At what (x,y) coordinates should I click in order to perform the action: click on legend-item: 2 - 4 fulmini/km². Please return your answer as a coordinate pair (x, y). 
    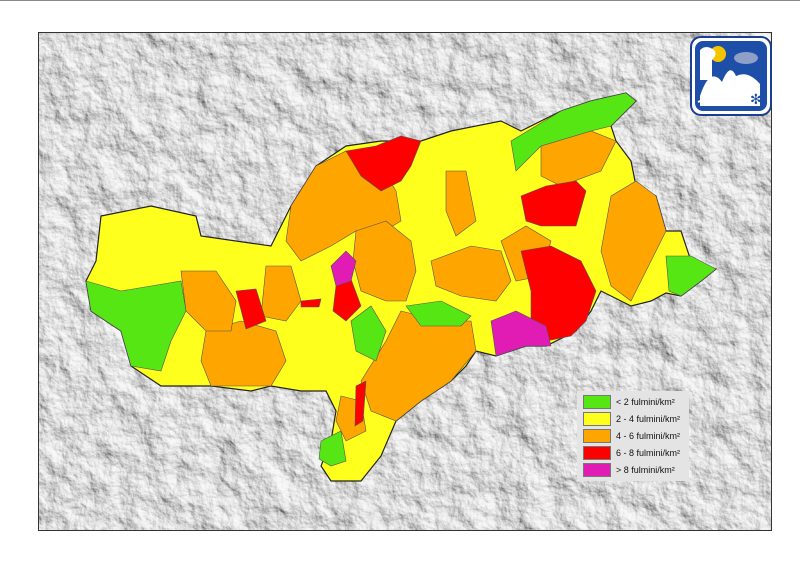
    Looking at the image, I should click on (631, 419).